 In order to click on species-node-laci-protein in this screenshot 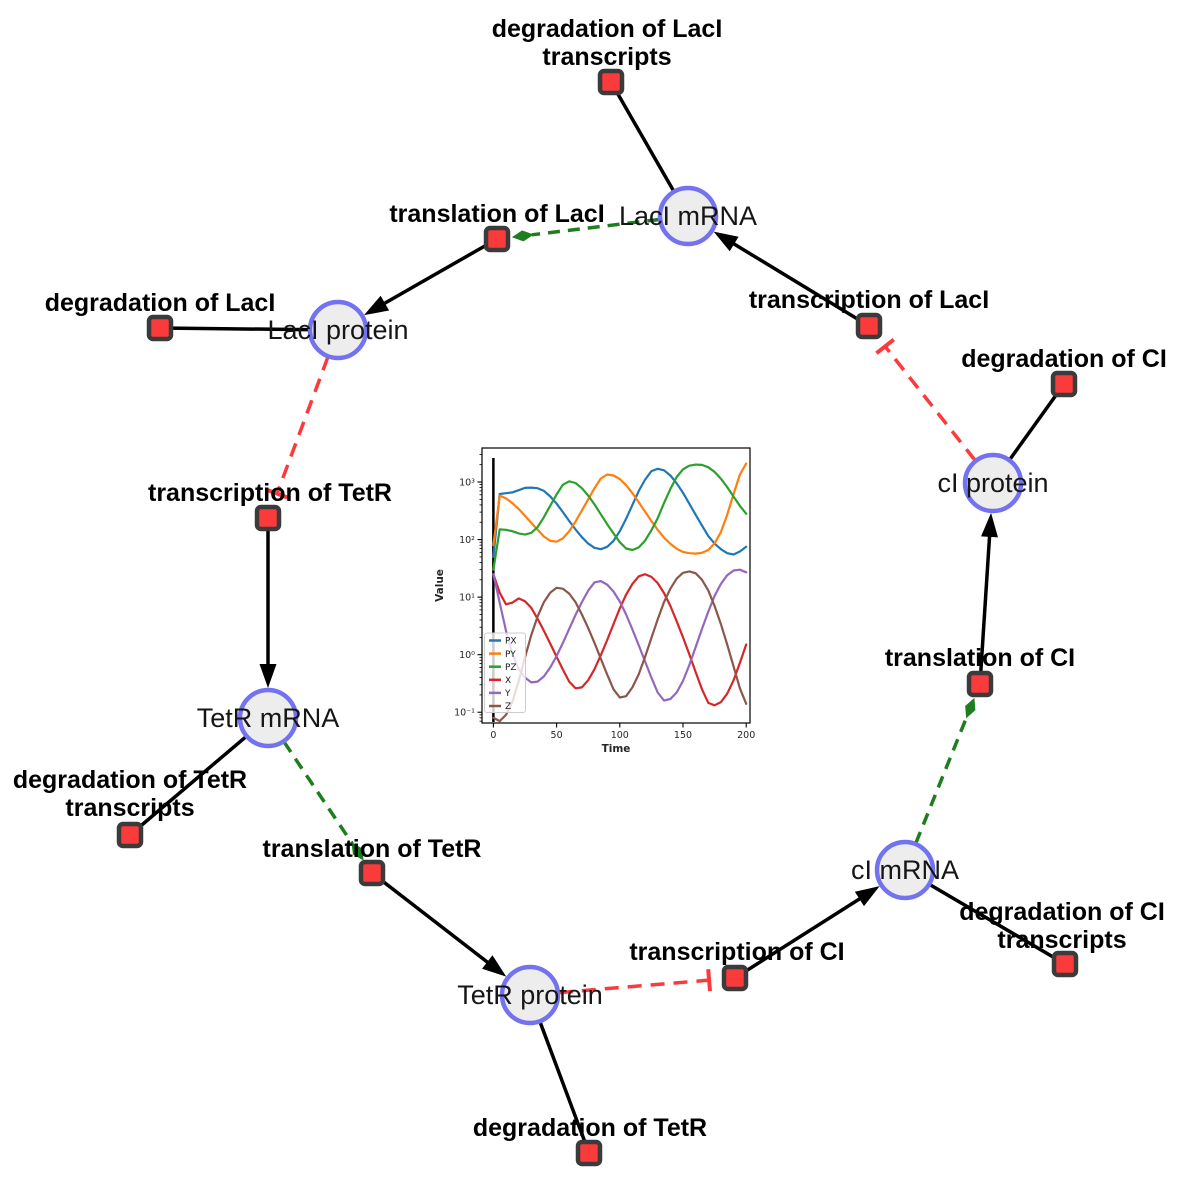, I will do `click(338, 330)`.